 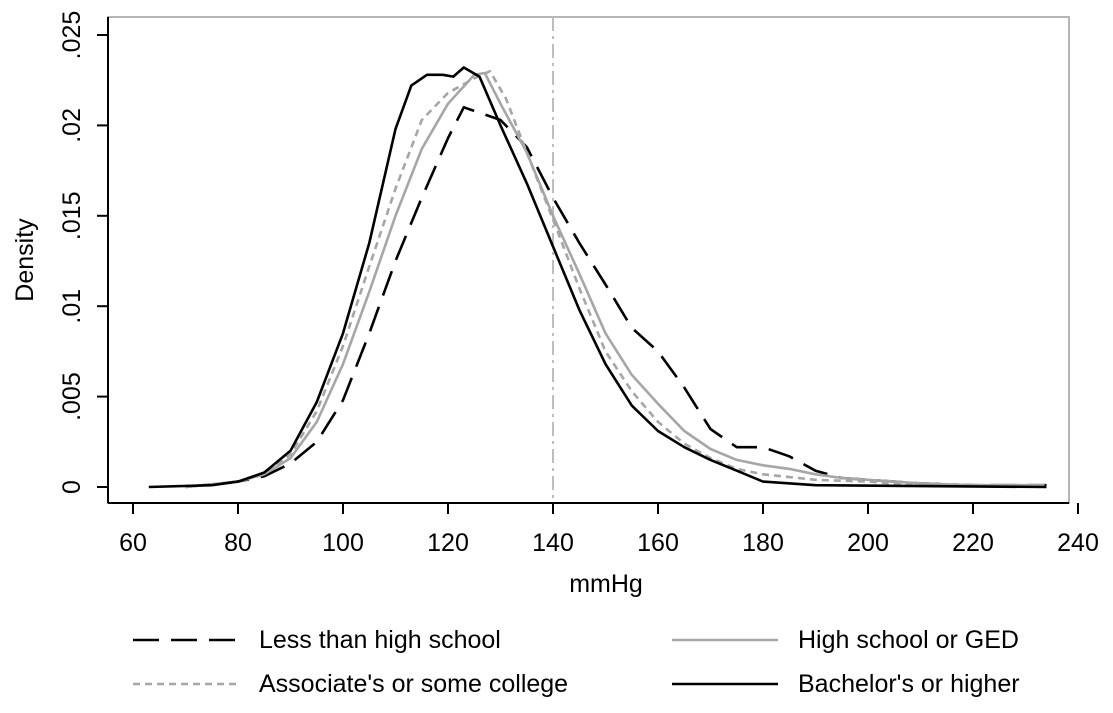 I want to click on legend-label: Bachelor's or higher, so click(x=909, y=684).